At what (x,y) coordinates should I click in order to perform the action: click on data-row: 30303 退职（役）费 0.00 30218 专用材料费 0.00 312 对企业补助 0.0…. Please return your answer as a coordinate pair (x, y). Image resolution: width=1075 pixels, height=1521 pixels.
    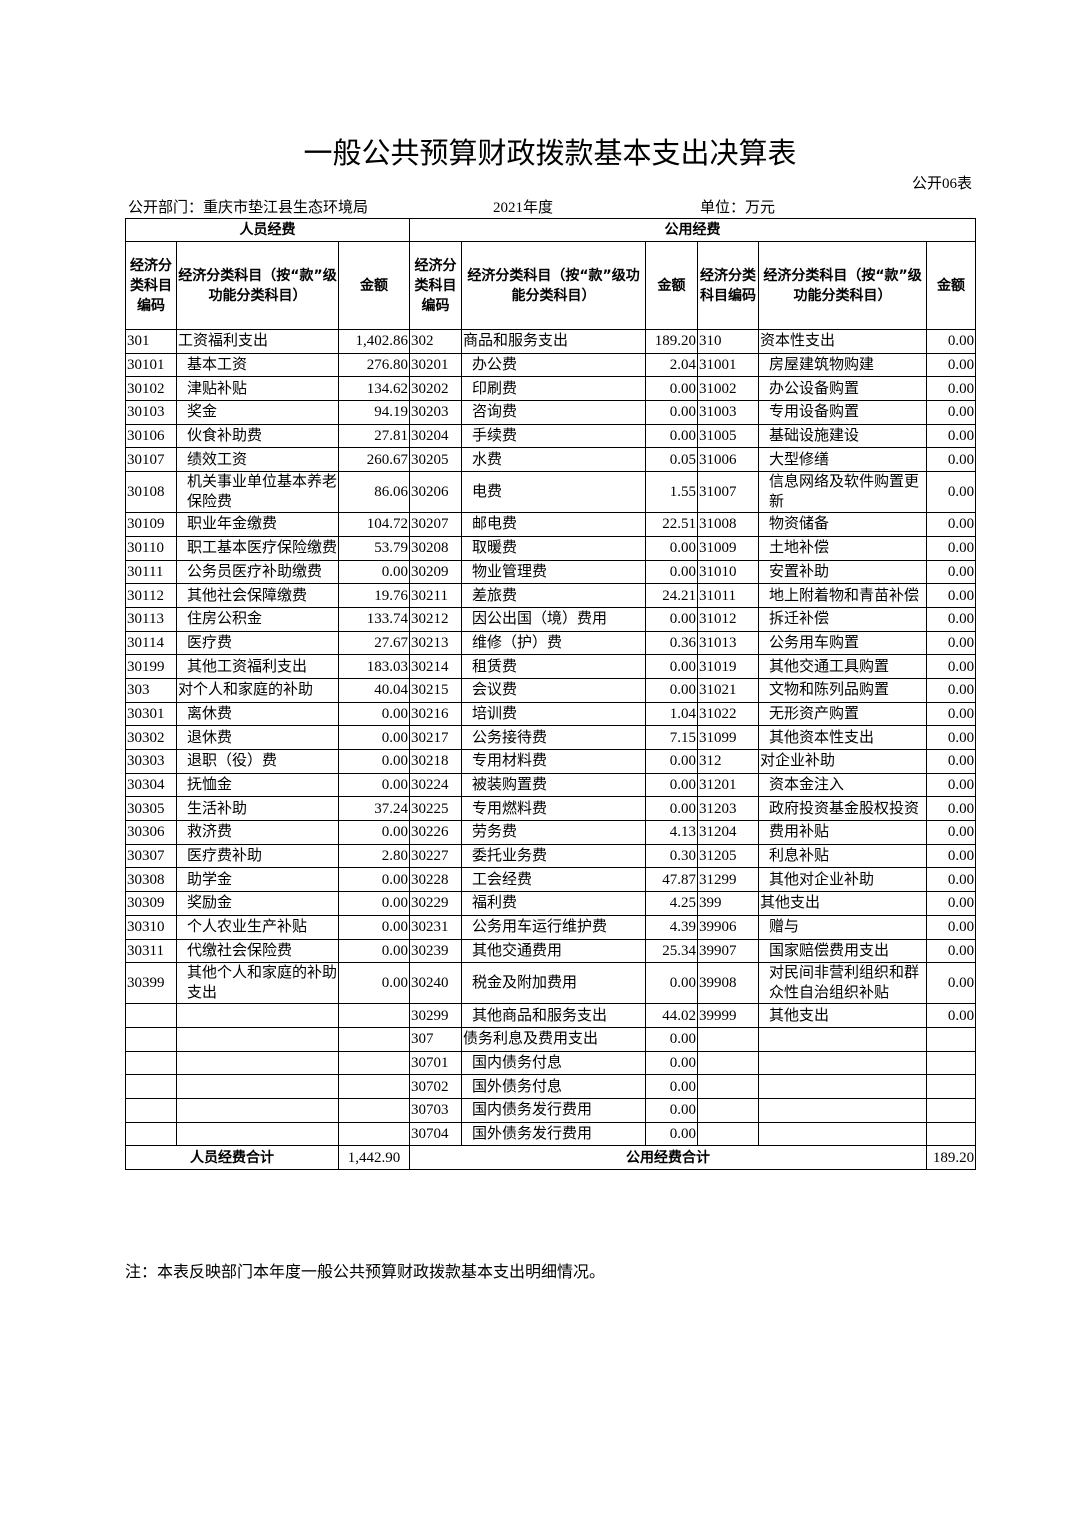
    Looking at the image, I should click on (551, 761).